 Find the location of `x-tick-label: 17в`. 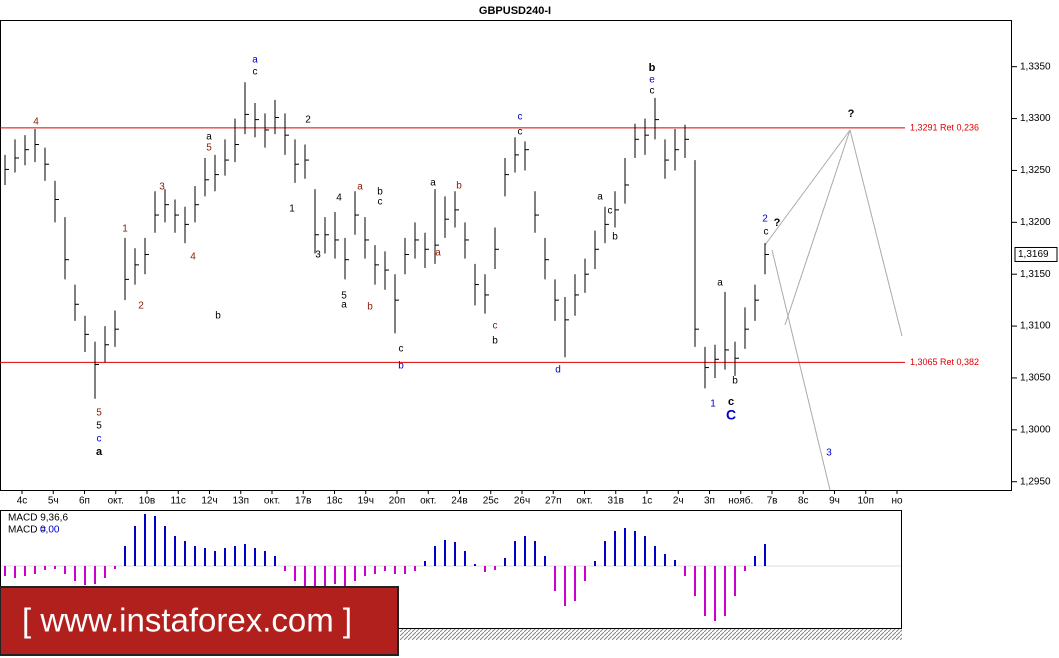

x-tick-label: 17в is located at coordinates (303, 501).